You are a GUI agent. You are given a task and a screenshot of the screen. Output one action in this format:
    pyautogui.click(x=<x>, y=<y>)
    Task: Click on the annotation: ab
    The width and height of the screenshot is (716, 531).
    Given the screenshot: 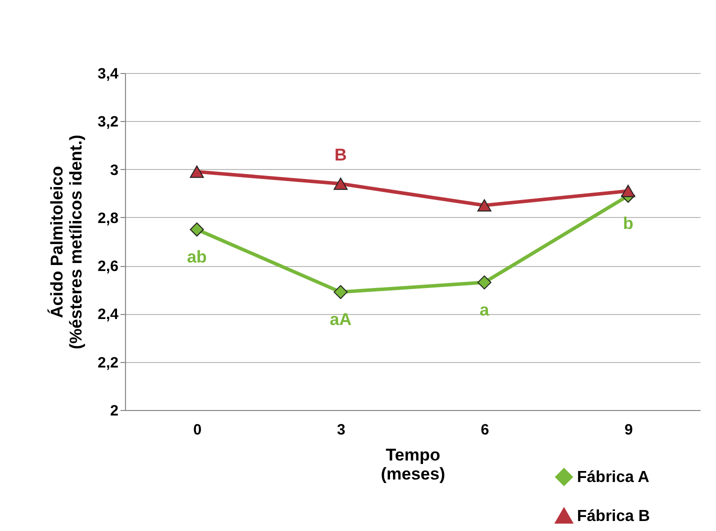 What is the action you would take?
    pyautogui.click(x=196, y=256)
    